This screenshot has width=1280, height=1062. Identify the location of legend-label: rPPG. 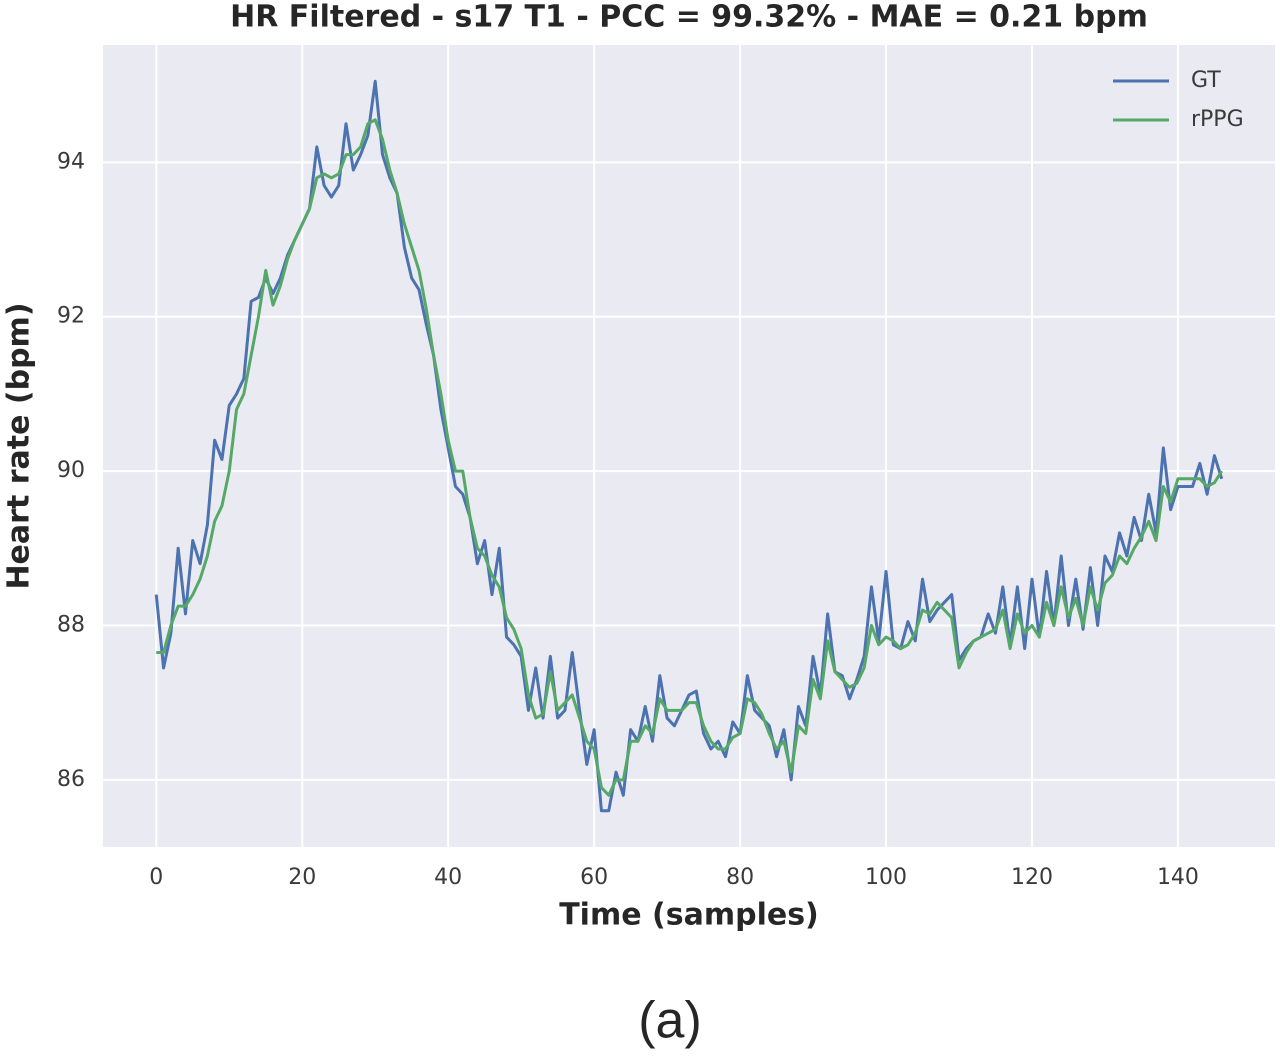
(1217, 119).